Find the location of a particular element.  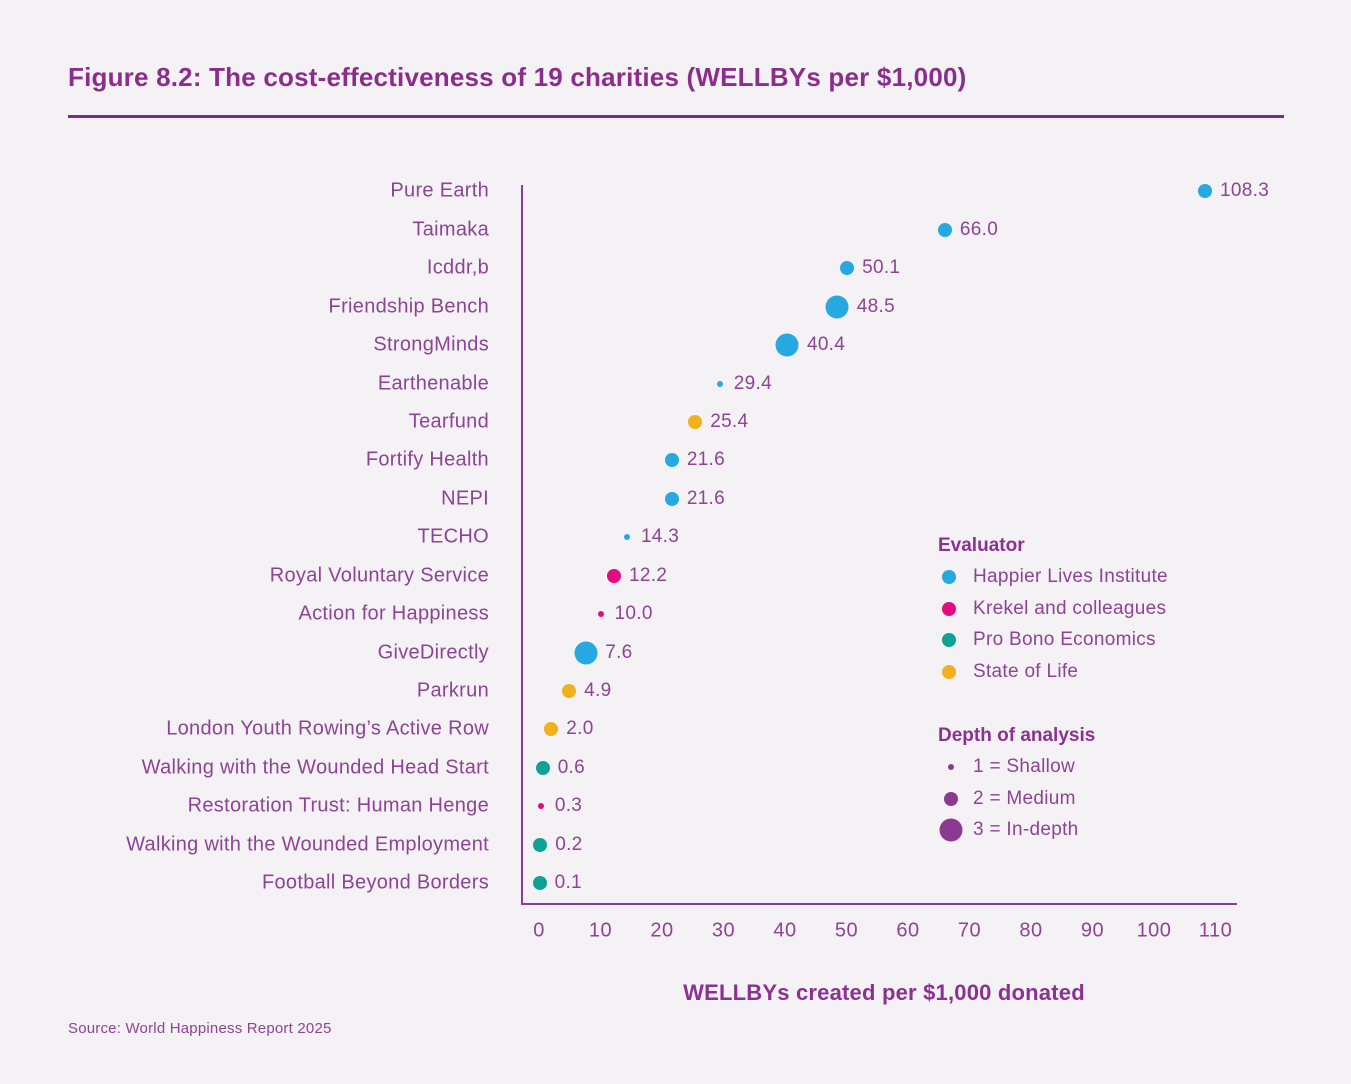

charity-label: TECHO is located at coordinates (453, 536).